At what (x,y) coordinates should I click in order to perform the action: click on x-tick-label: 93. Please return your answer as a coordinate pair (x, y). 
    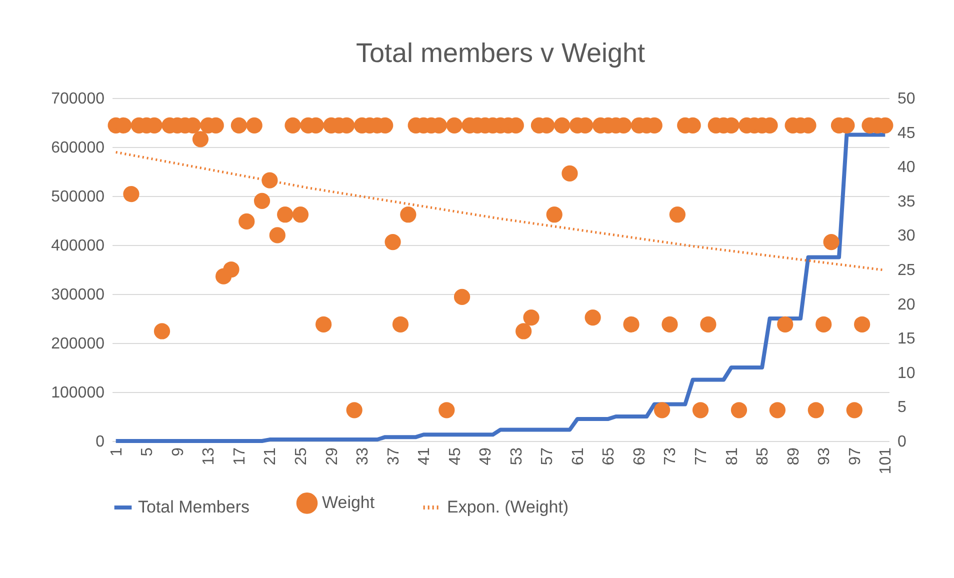
    Looking at the image, I should click on (825, 456).